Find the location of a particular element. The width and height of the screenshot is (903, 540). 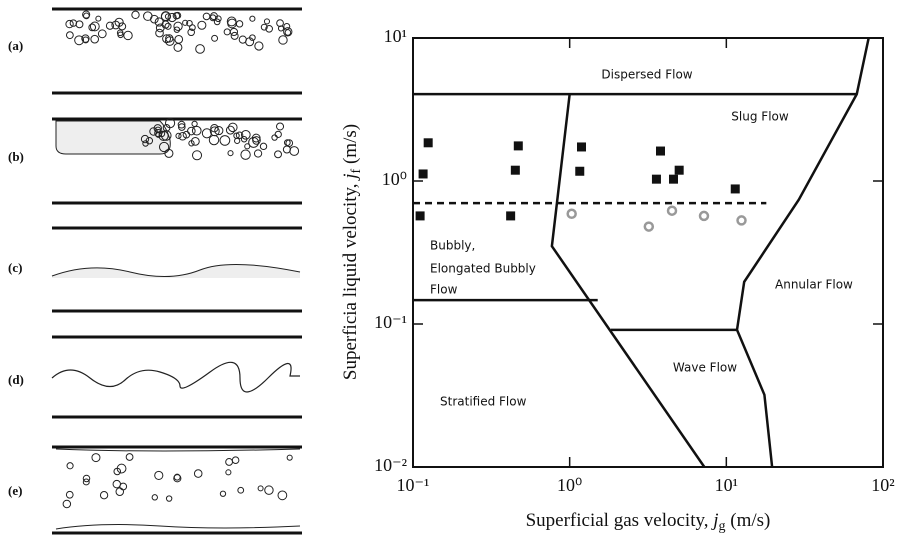

region-label: Slug Flow is located at coordinates (760, 117).